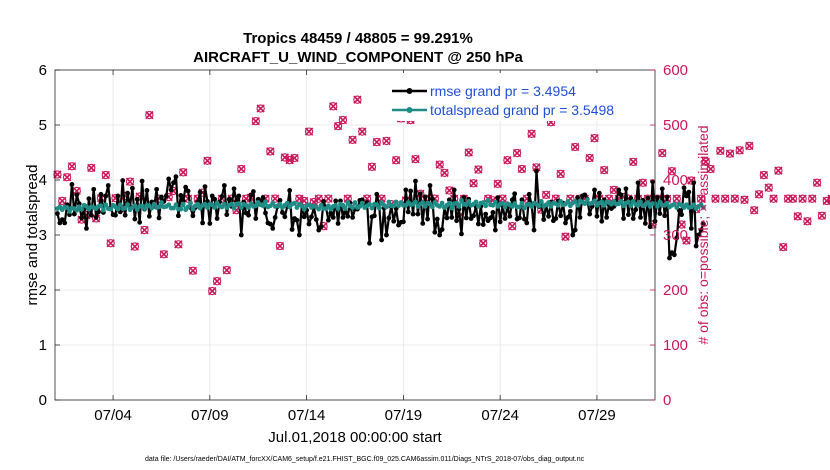 This screenshot has height=470, width=830. Describe the element at coordinates (675, 290) in the screenshot. I see `y-right-tick-label: 200` at that location.